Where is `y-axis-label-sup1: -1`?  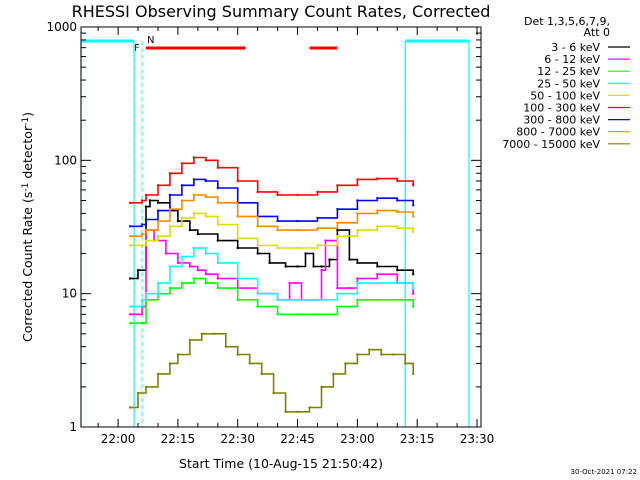 y-axis-label-sup1: -1 is located at coordinates (26, 187).